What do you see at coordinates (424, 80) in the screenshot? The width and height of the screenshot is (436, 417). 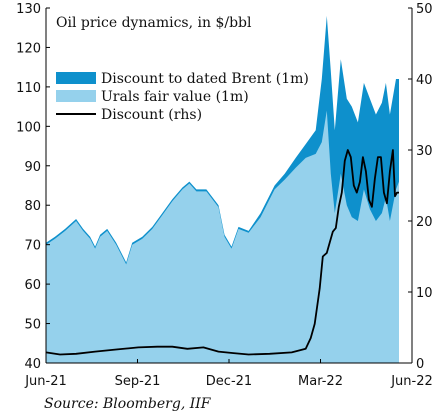 I see `y-right-tick-label: 40` at bounding box center [424, 80].